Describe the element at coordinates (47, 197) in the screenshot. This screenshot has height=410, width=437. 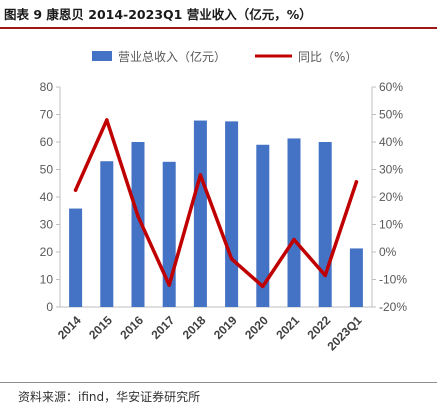
I see `y-left-tick-label: 40` at that location.